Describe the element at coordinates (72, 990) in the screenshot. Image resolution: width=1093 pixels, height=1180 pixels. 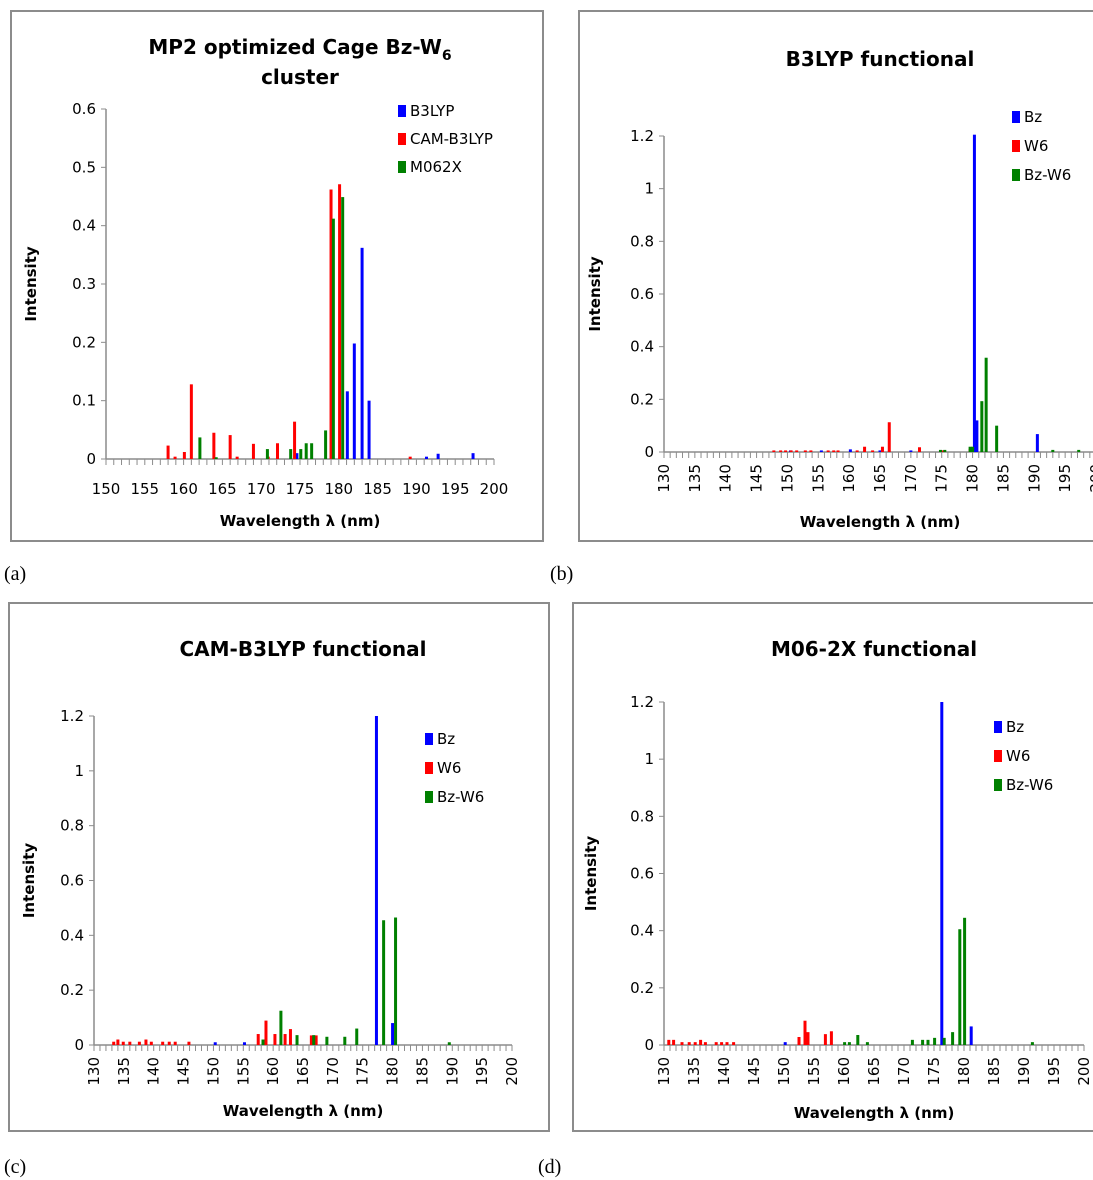
I see `y-tick-label: 0.2` at that location.